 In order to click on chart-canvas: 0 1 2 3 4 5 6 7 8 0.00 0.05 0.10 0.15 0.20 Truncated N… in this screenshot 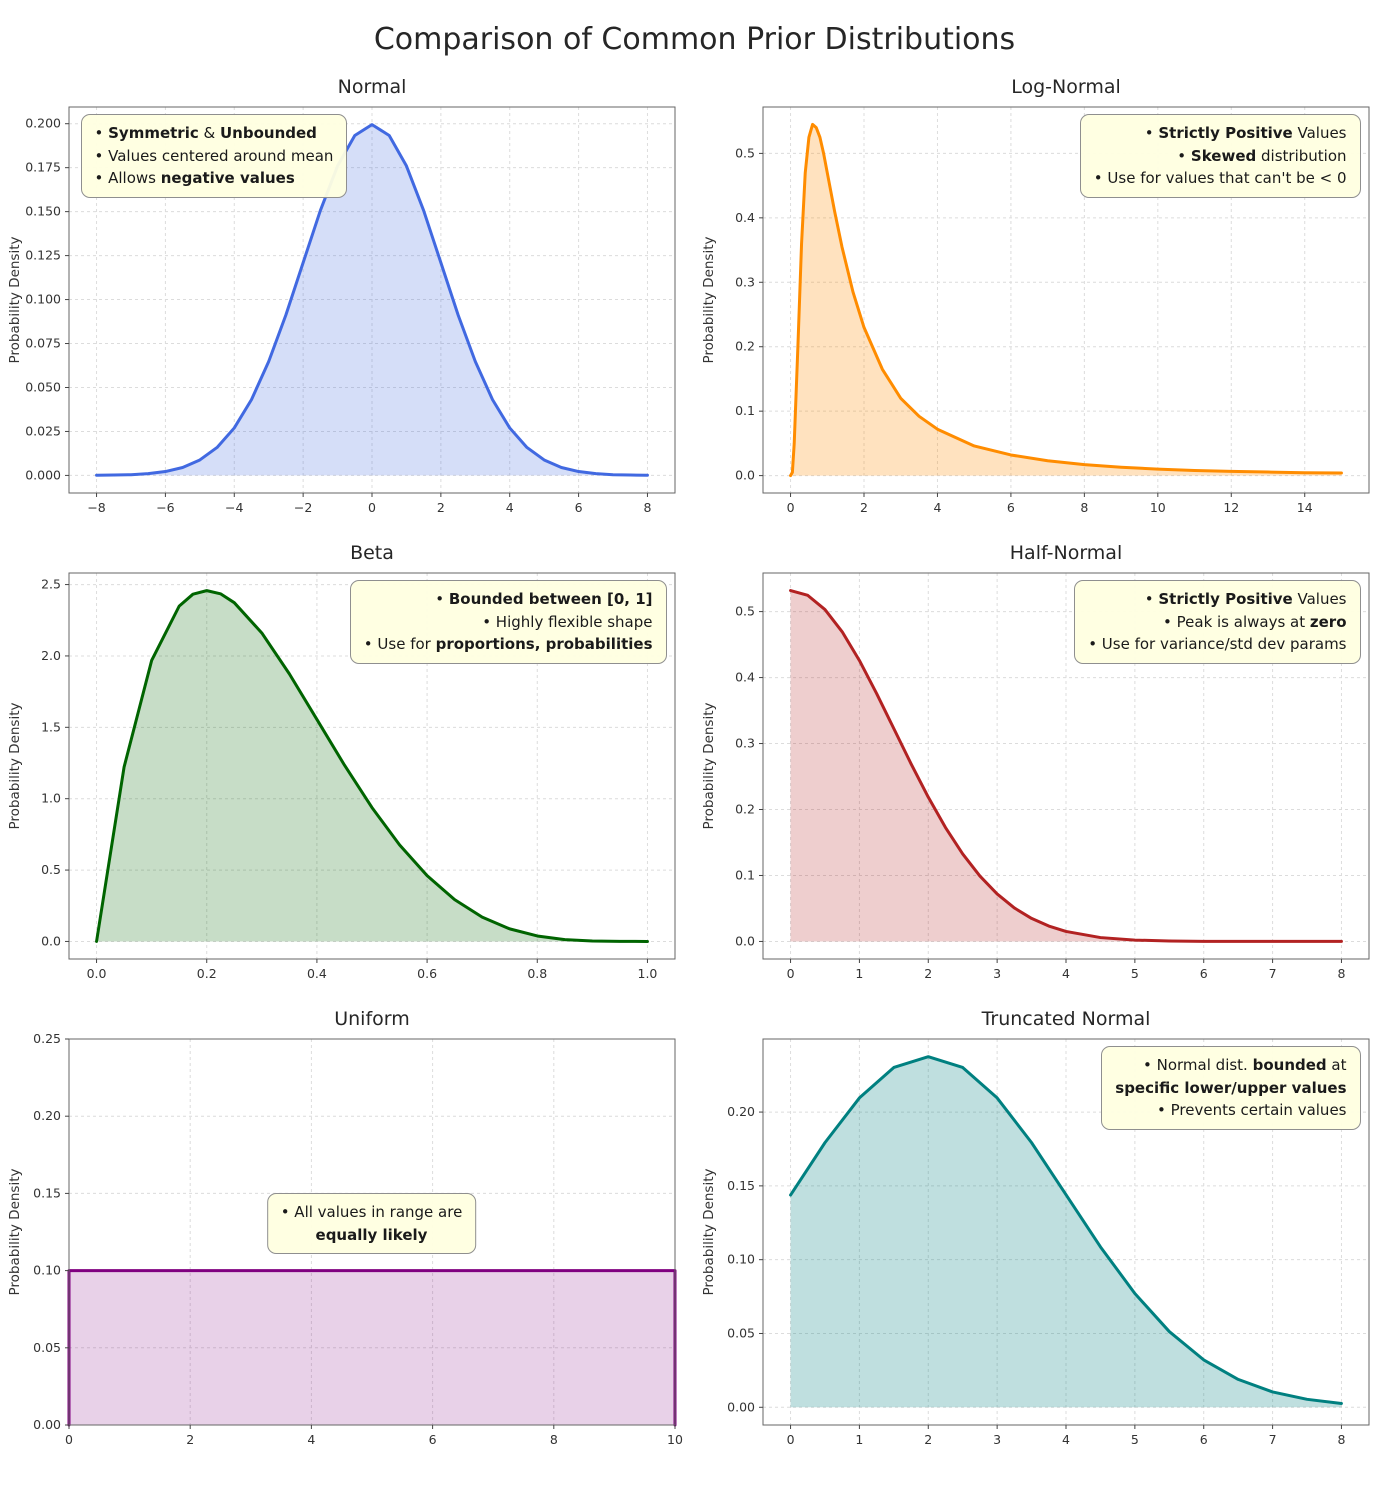, I will do `click(1035, 1227)`.